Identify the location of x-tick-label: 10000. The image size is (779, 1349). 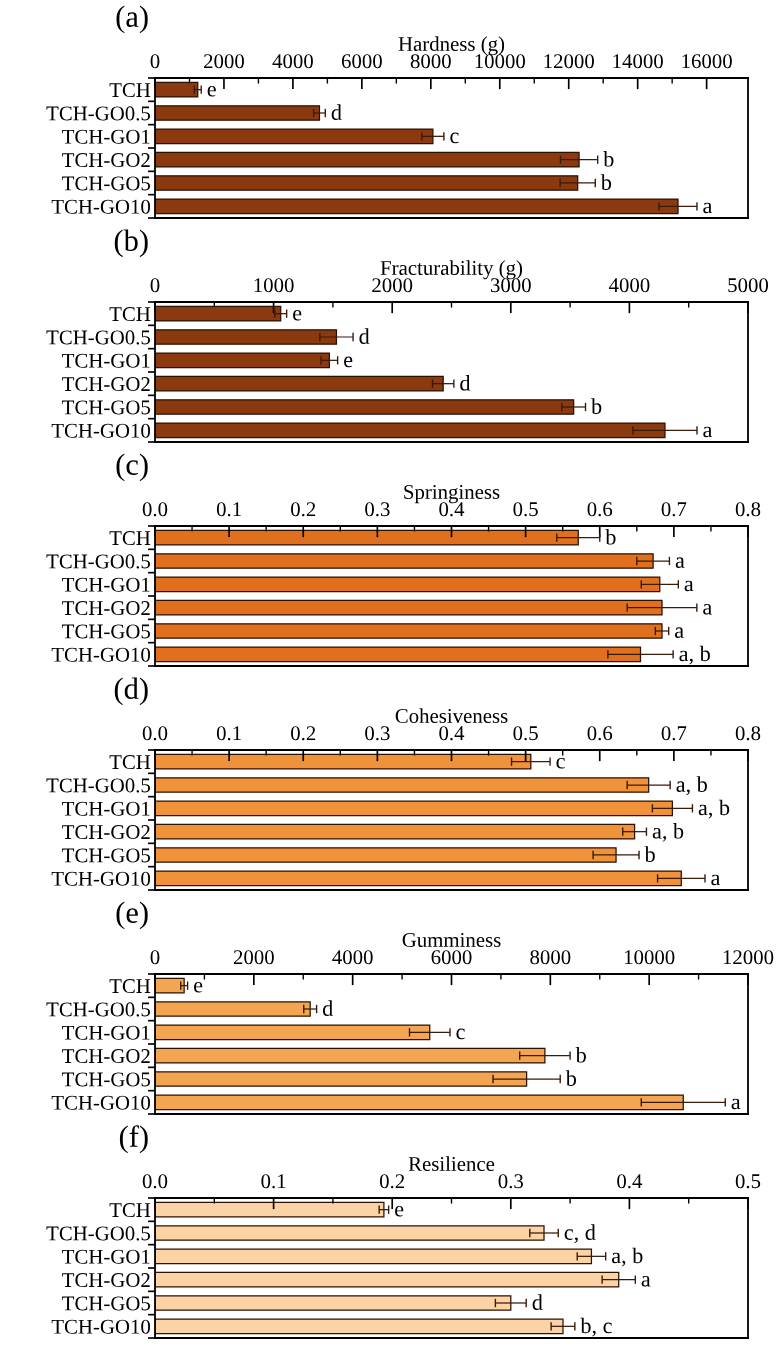
(649, 957).